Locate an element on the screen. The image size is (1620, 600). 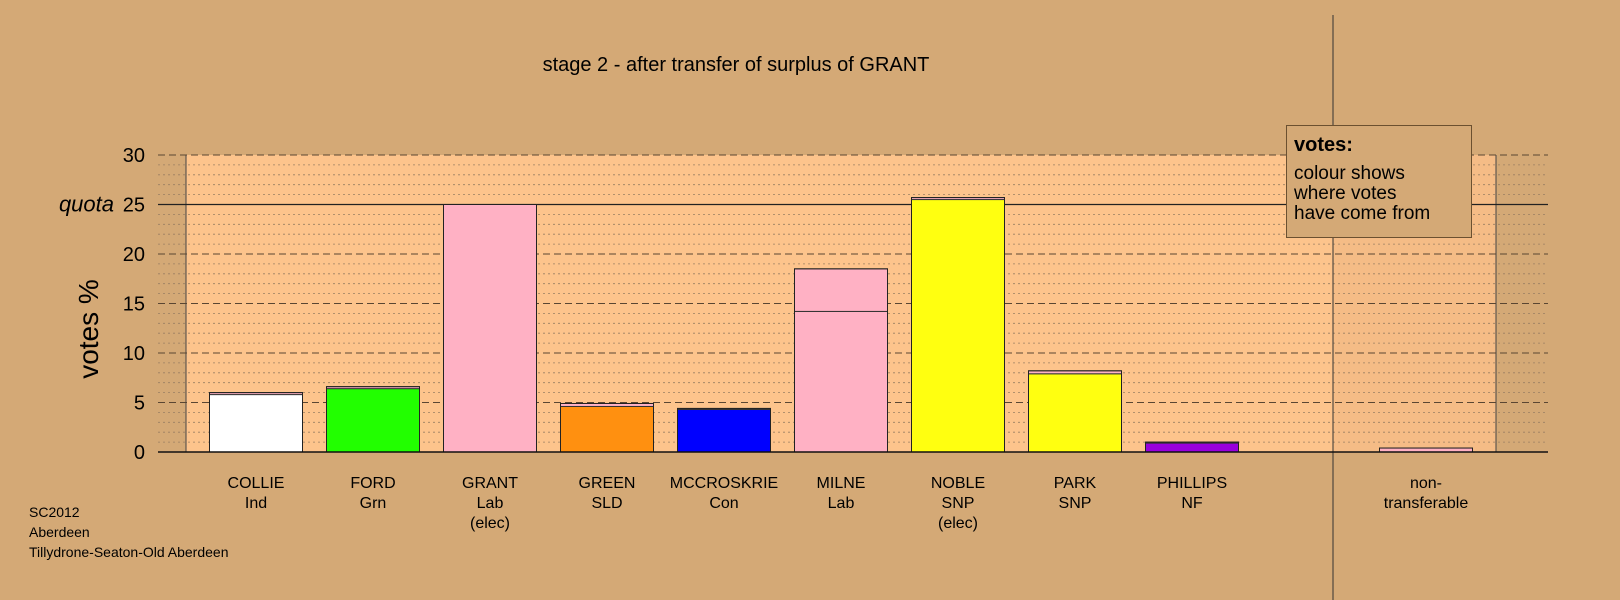
category-label: Ind is located at coordinates (256, 503).